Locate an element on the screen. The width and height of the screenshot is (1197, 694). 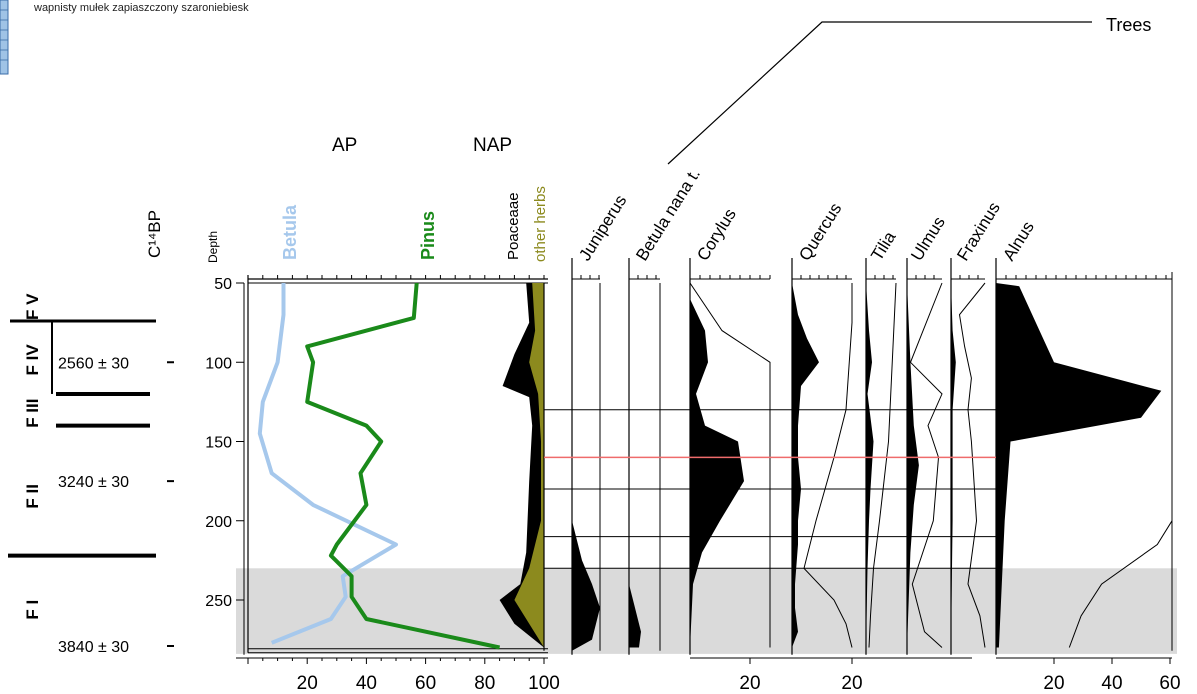
fraxinus-area is located at coordinates (953, 465).